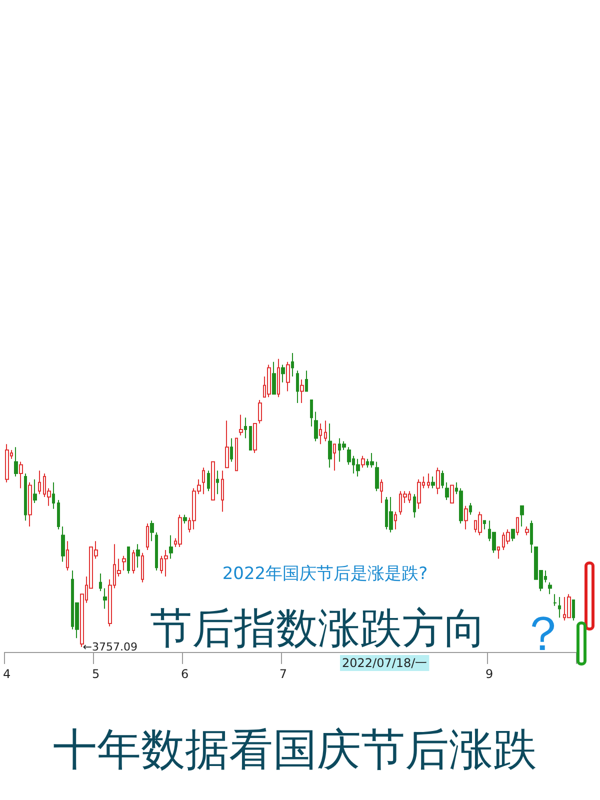  I want to click on text: 2022/07/18/一, so click(385, 663).